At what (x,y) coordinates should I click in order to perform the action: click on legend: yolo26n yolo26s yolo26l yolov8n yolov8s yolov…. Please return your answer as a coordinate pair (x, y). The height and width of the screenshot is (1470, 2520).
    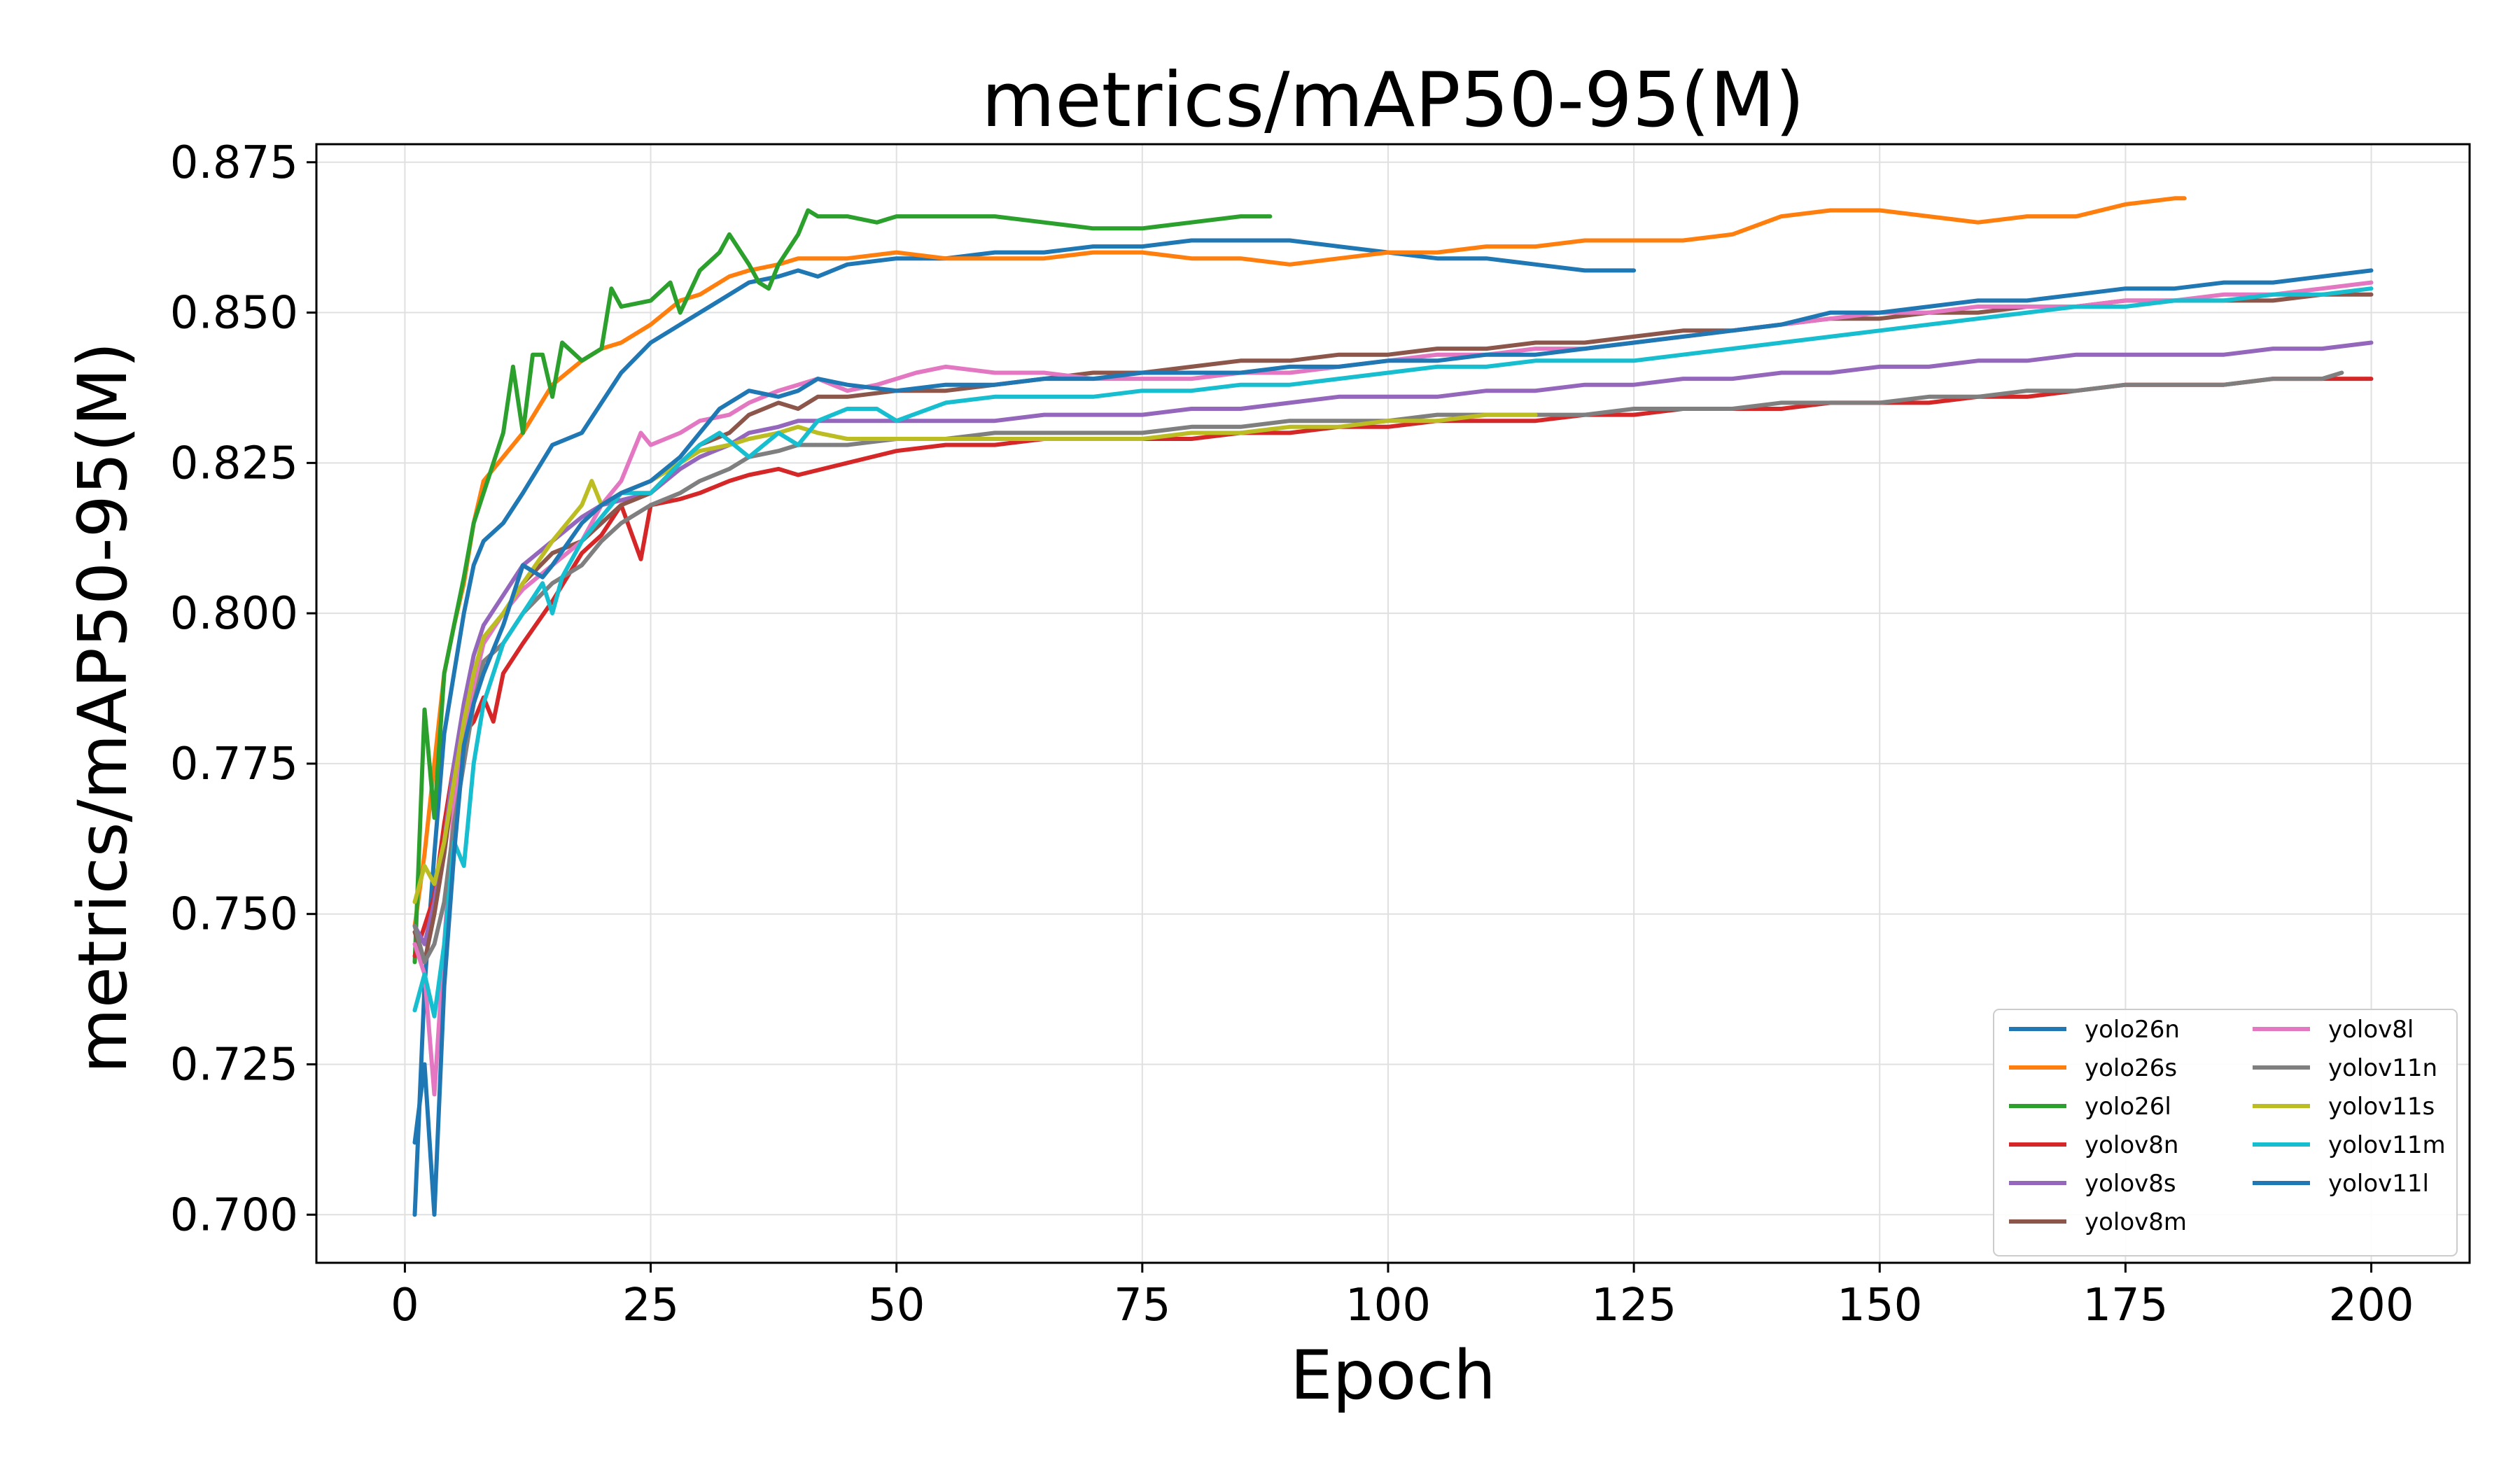
    Looking at the image, I should click on (2225, 1132).